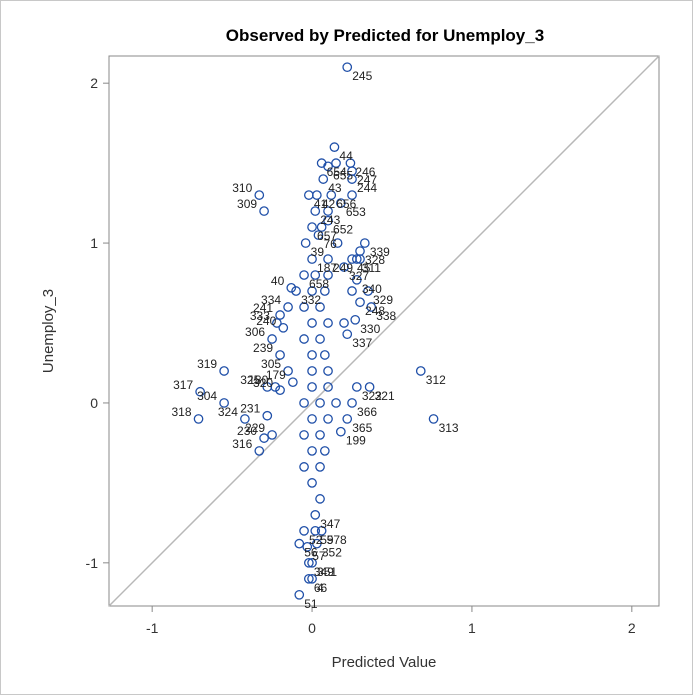 The image size is (693, 696). Describe the element at coordinates (321, 204) in the screenshot. I see `point-label: 41` at that location.